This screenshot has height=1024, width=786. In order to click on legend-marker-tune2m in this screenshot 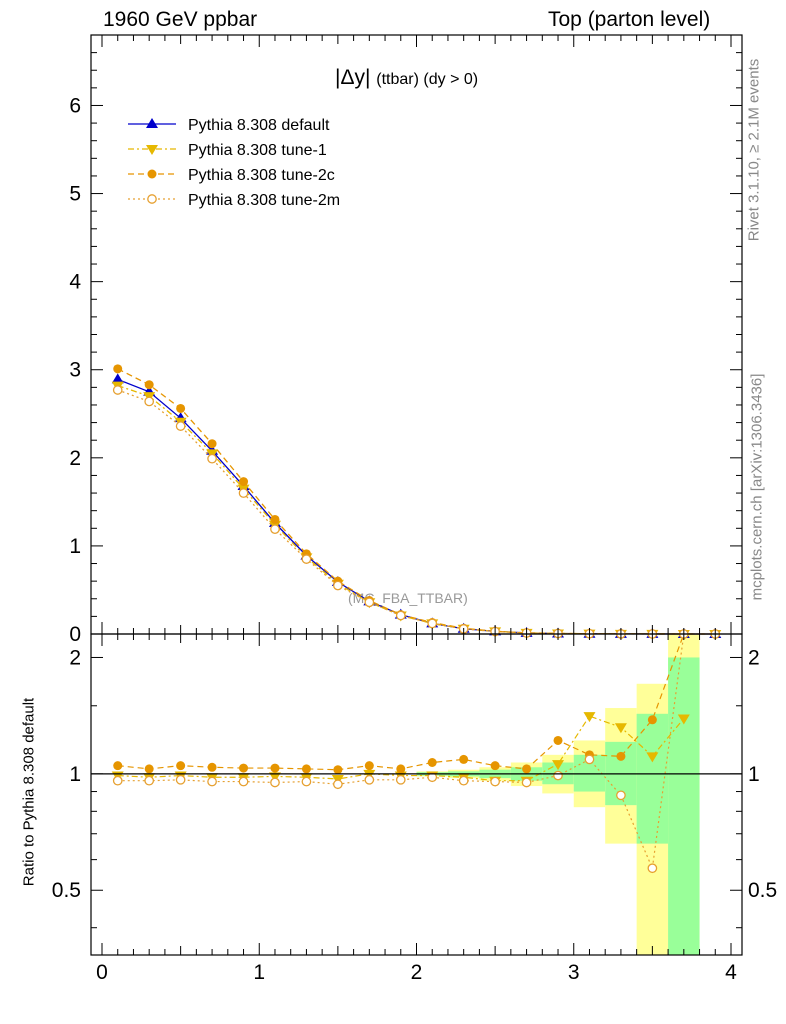, I will do `click(152, 199)`.